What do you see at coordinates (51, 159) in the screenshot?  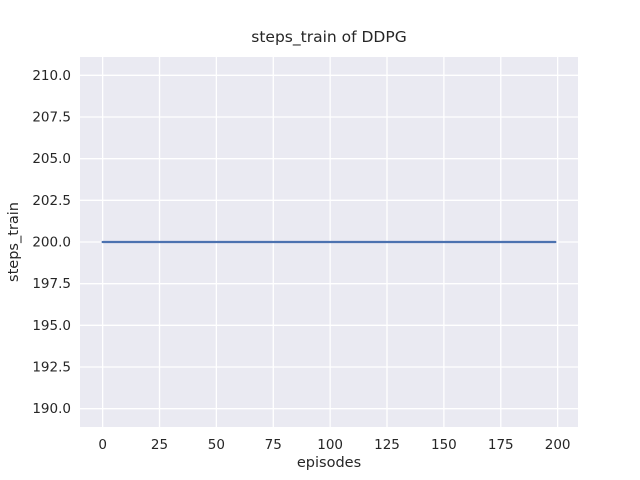 I see `y-tick-label: 205.0` at bounding box center [51, 159].